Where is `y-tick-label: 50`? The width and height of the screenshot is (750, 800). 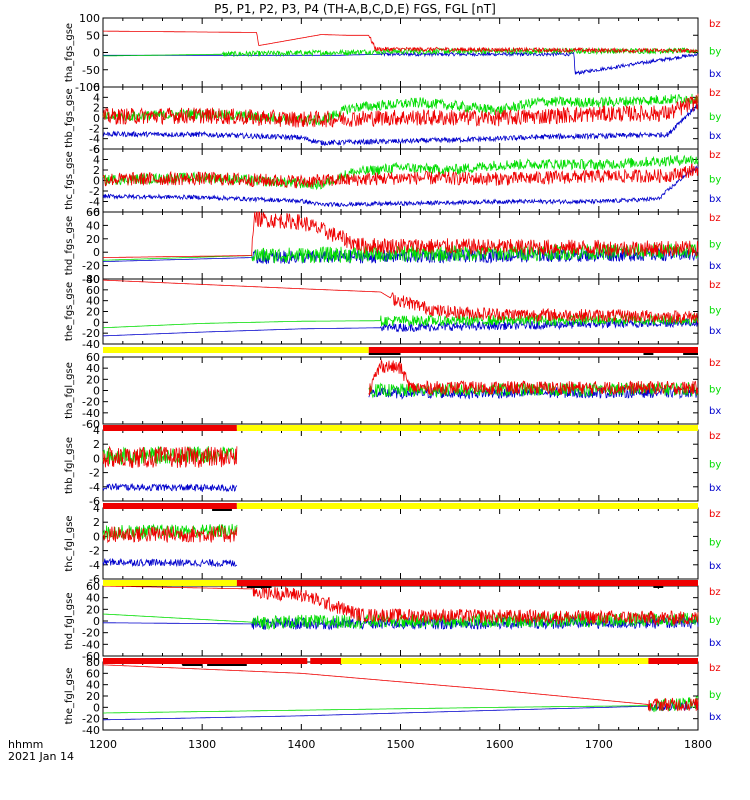 y-tick-label: 50 is located at coordinates (93, 35).